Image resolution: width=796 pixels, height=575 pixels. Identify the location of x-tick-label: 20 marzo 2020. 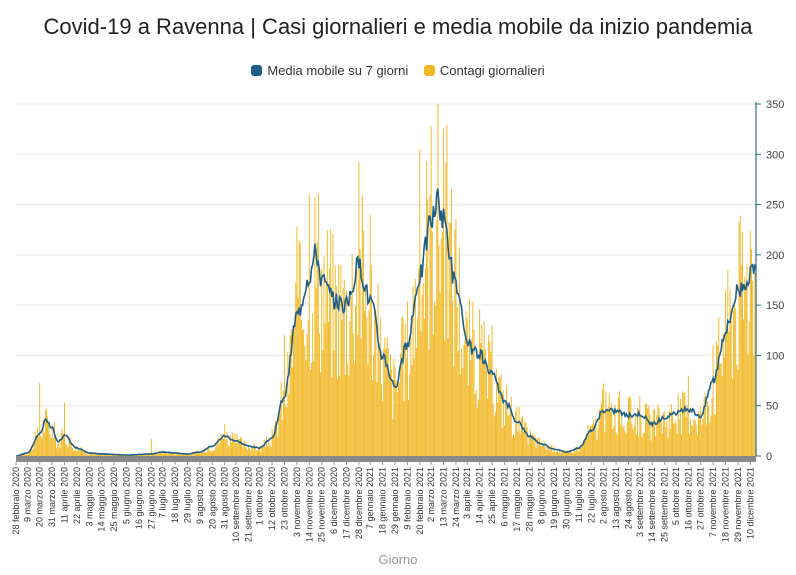
(40, 497).